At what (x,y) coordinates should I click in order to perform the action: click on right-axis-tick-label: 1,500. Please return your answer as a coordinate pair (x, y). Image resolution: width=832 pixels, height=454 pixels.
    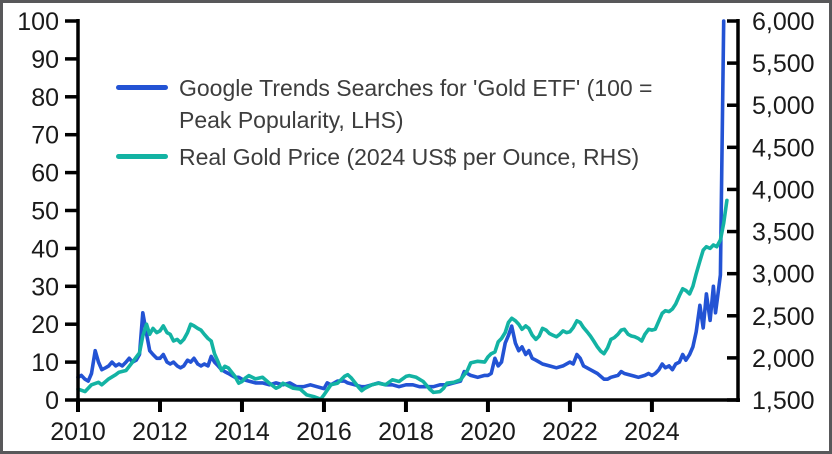
    Looking at the image, I should click on (783, 401).